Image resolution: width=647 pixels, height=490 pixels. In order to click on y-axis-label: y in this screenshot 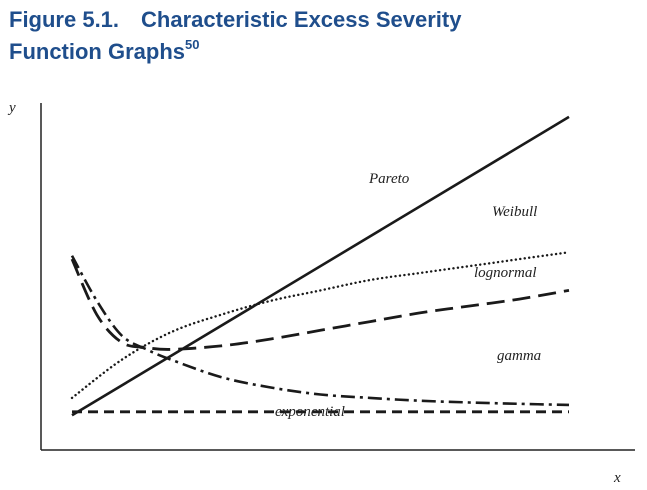, I will do `click(11, 108)`.